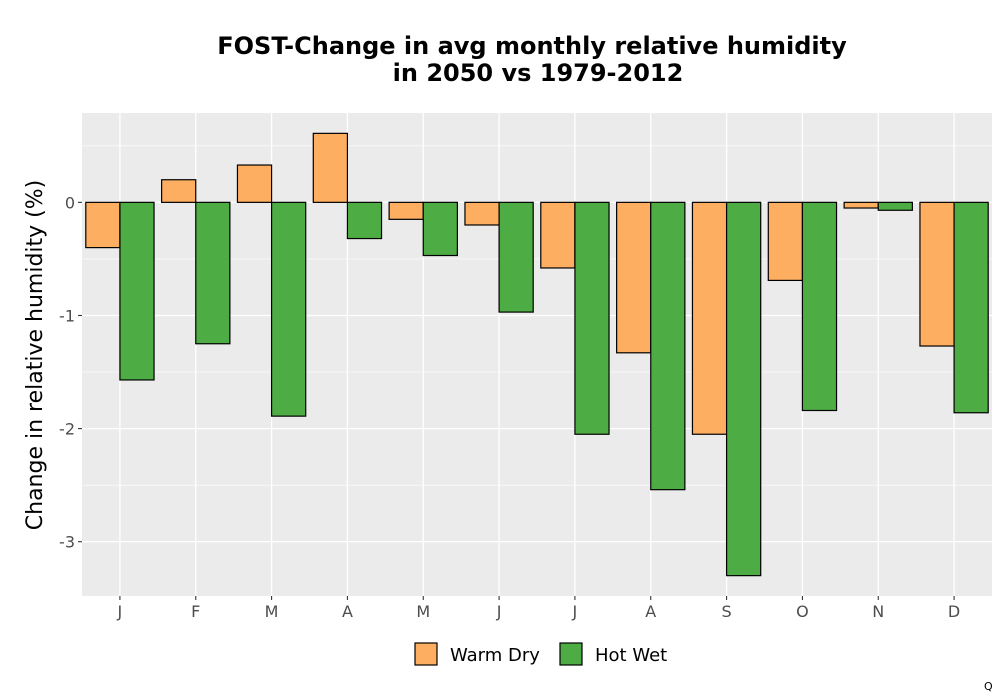 The width and height of the screenshot is (1000, 700). I want to click on y-tick-label: -1, so click(67, 315).